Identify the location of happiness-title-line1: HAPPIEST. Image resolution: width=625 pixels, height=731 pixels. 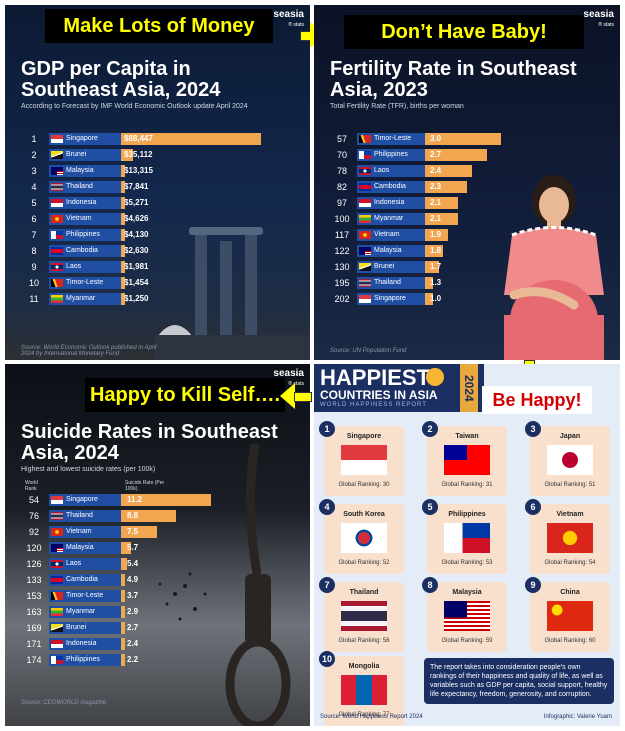
(375, 377).